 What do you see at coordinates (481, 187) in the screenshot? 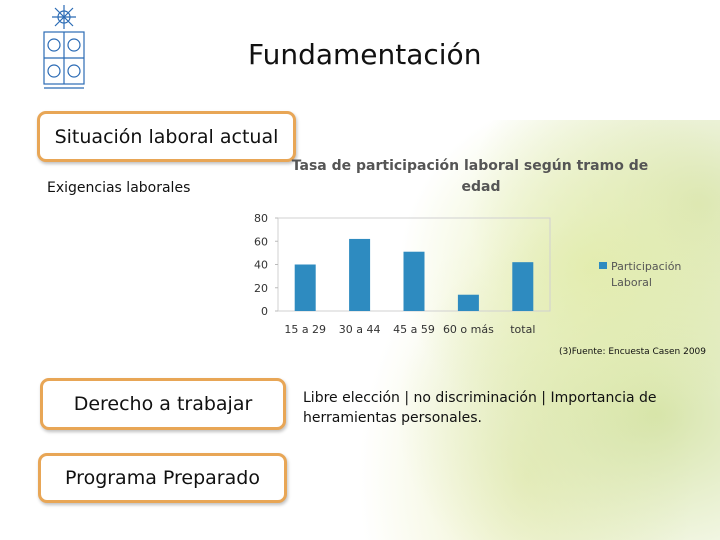
I see `chart-title-line-2: edad` at bounding box center [481, 187].